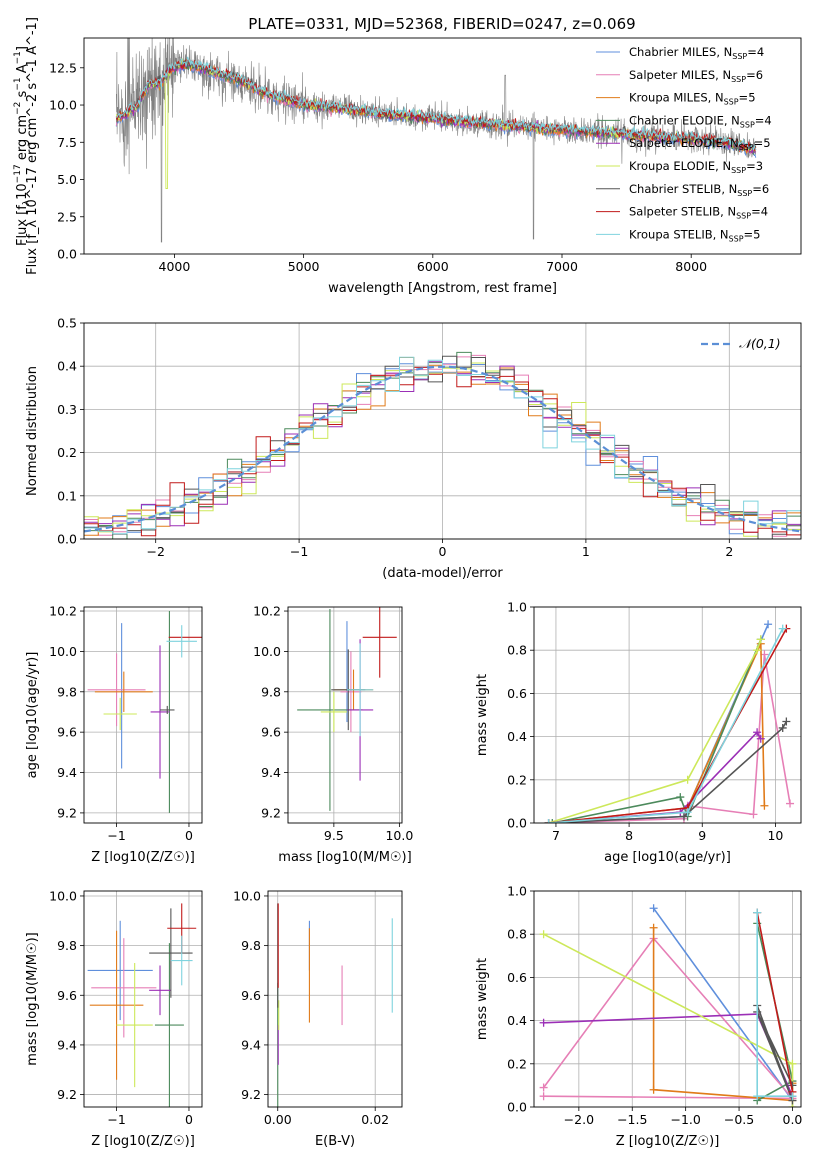 The image size is (819, 1170). Describe the element at coordinates (672, 52) in the screenshot. I see `legend-entry-name: Chabrier MILES` at that location.